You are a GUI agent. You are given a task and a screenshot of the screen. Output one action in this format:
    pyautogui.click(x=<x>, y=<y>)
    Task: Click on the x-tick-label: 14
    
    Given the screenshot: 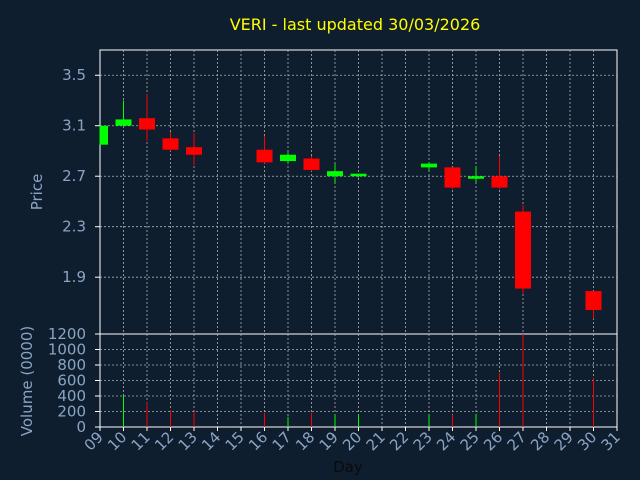 What is the action you would take?
    pyautogui.click(x=211, y=441)
    